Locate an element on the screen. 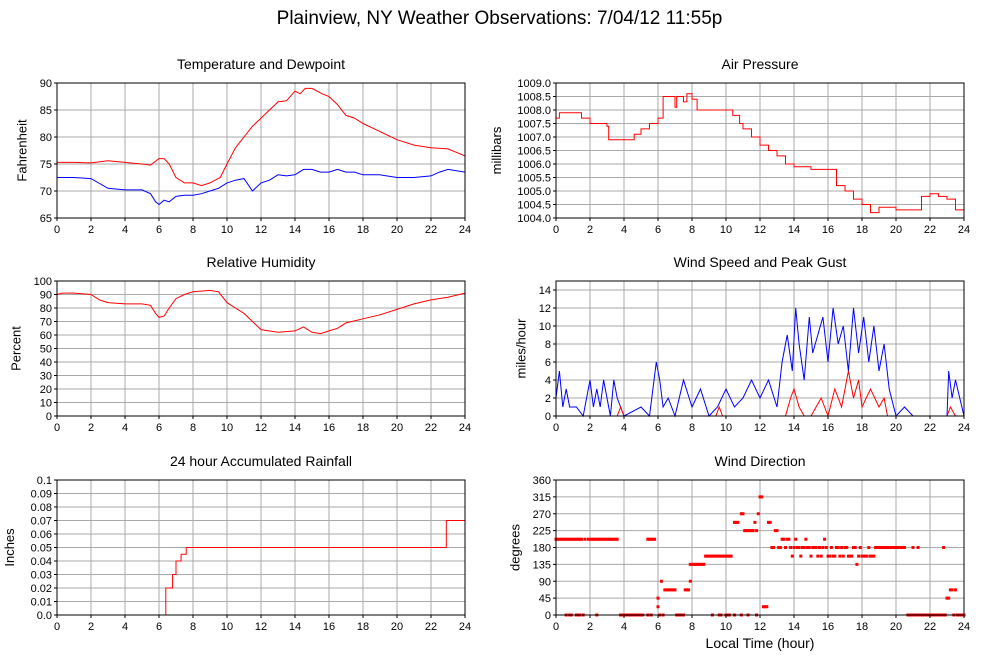  air-pressure-x-tick-label: 14 is located at coordinates (794, 230).